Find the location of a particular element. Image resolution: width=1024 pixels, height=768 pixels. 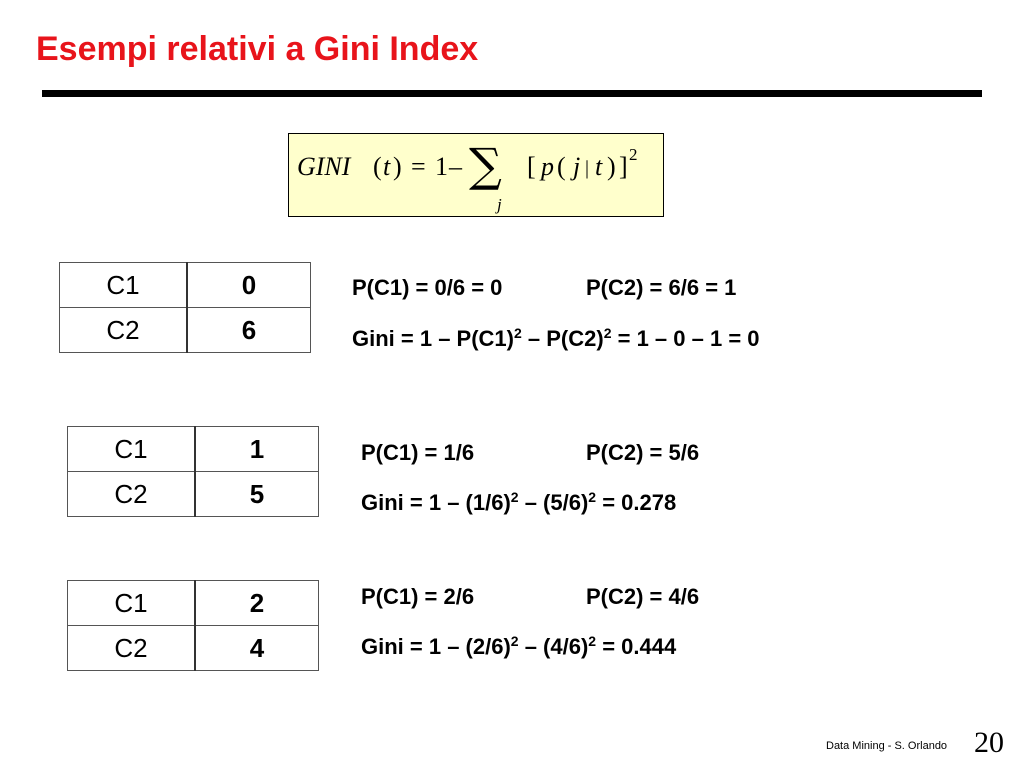

p-c2: P(C2) = 6/6 = 1 is located at coordinates (661, 287).